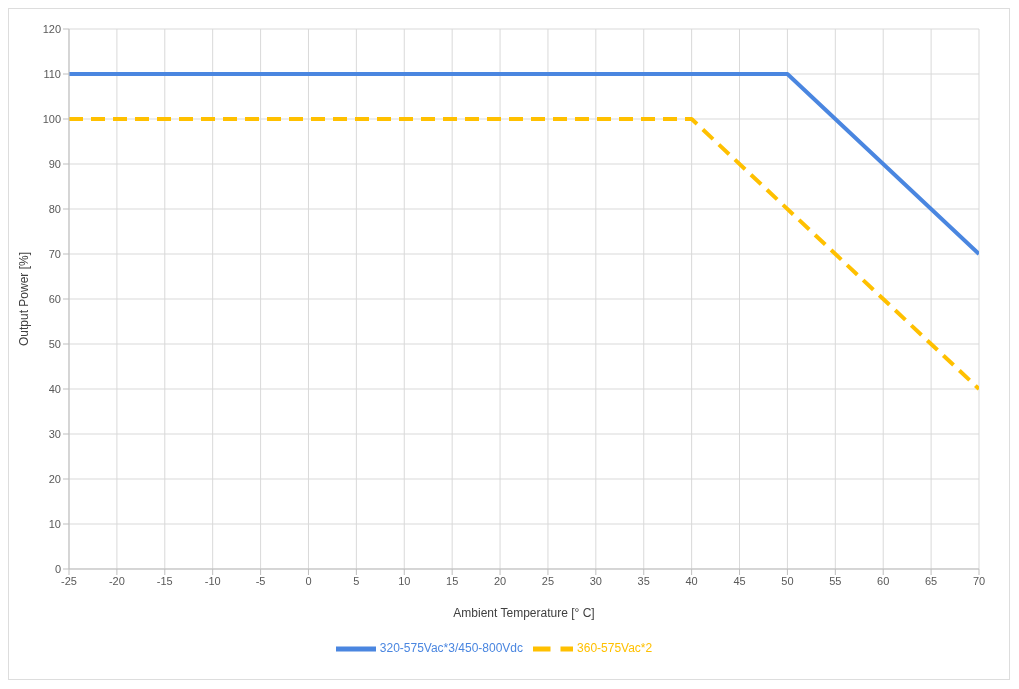 The image size is (1019, 689). What do you see at coordinates (835, 580) in the screenshot?
I see `x-tick-label: 55` at bounding box center [835, 580].